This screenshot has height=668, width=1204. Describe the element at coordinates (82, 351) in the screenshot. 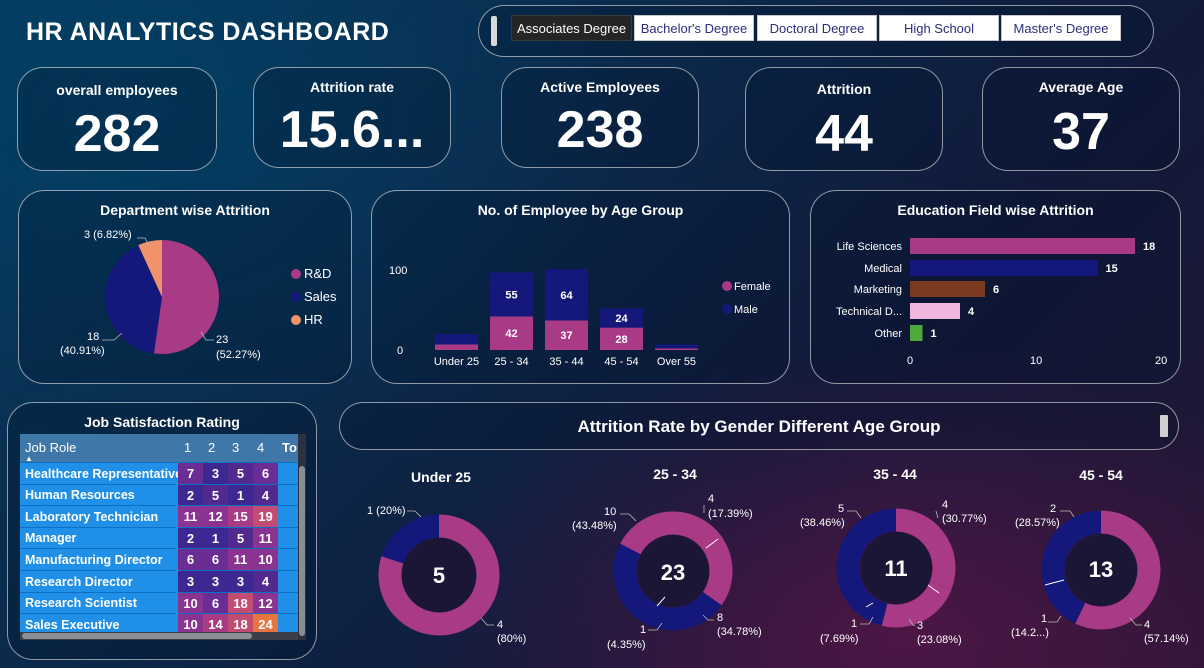

I see `pie-label-sales-pct: (40.91%)` at that location.